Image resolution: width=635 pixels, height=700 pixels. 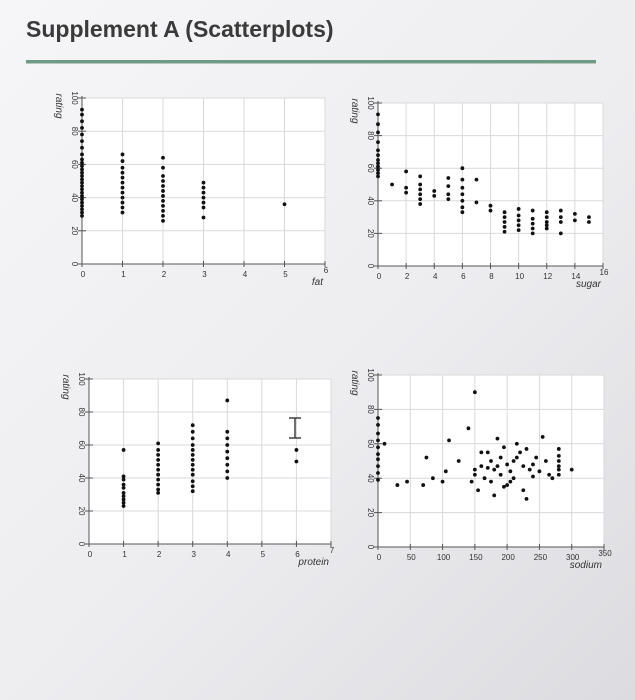 What do you see at coordinates (74, 131) in the screenshot?
I see `y-tick-label: 80` at bounding box center [74, 131].